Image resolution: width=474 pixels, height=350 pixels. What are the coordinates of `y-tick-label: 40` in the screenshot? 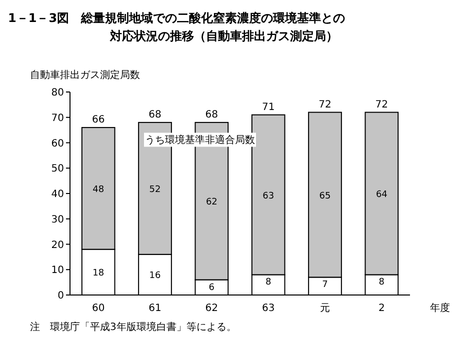 It's located at (57, 194).